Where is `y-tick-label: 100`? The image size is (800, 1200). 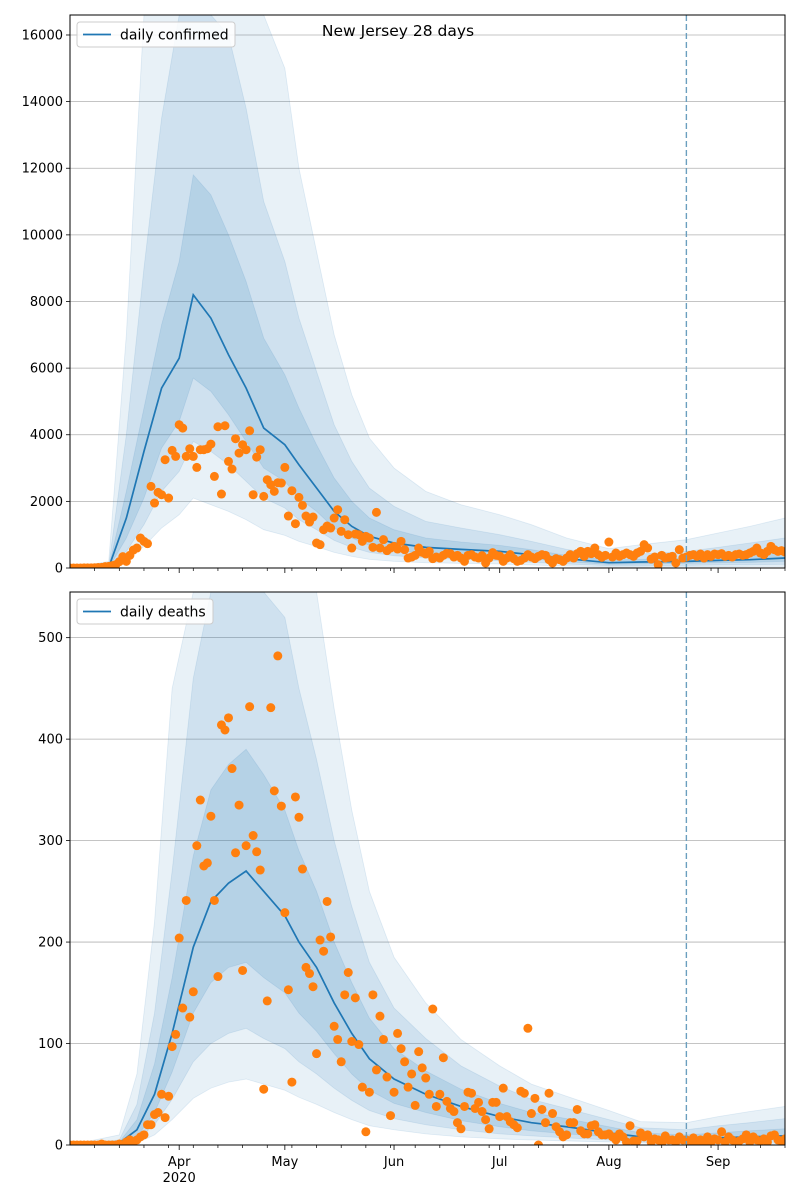 y-tick-label: 100 is located at coordinates (50, 1044).